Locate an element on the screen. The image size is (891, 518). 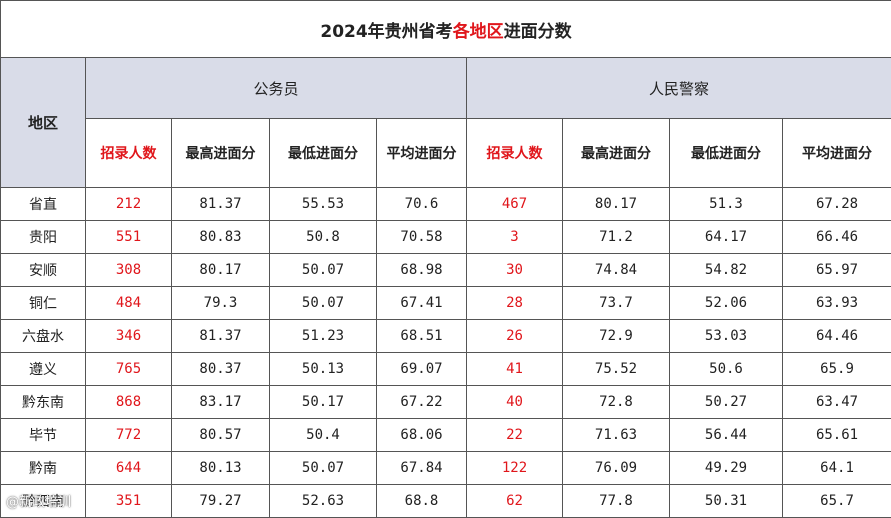
avg-civil-cell: 70.58 is located at coordinates (422, 237).